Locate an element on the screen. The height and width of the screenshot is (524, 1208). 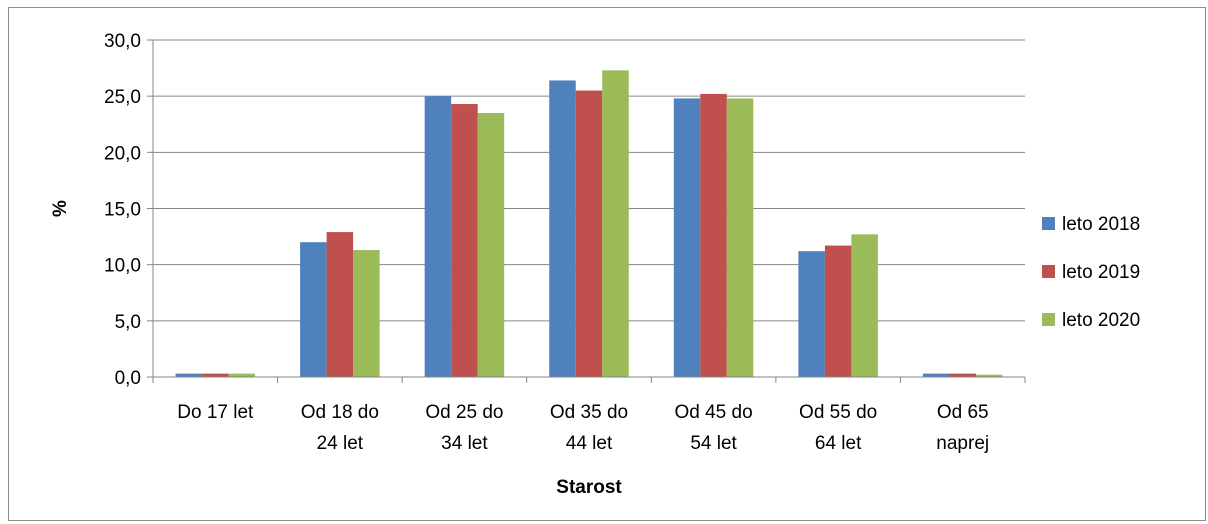
y-tick-label: 15,0 is located at coordinates (122, 210).